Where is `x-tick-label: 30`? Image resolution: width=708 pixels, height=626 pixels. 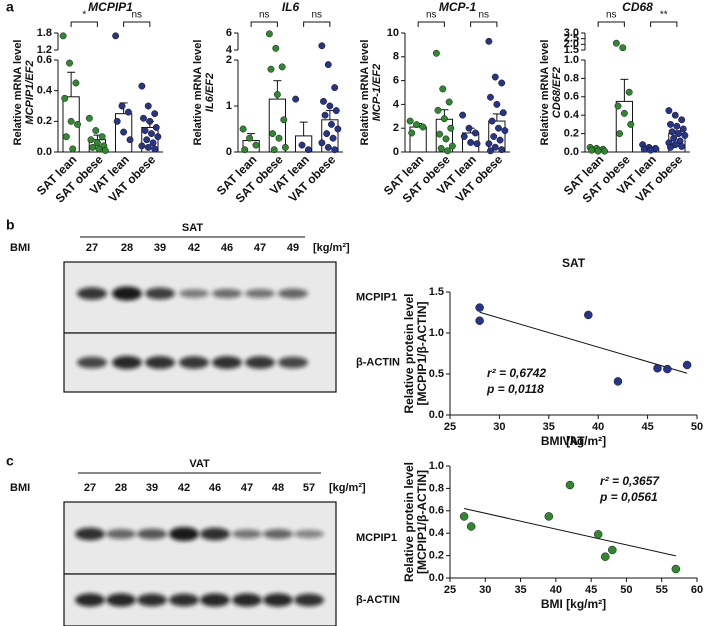
x-tick-label: 30 is located at coordinates (485, 590).